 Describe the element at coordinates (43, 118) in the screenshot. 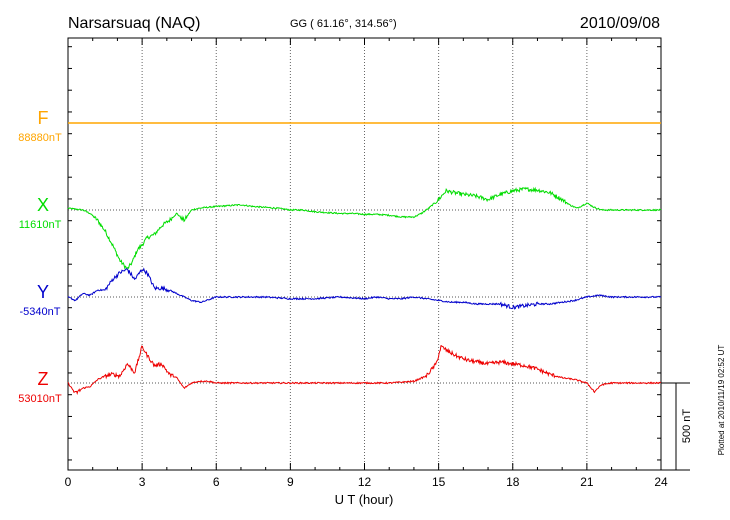

I see `series-name-f: F` at that location.